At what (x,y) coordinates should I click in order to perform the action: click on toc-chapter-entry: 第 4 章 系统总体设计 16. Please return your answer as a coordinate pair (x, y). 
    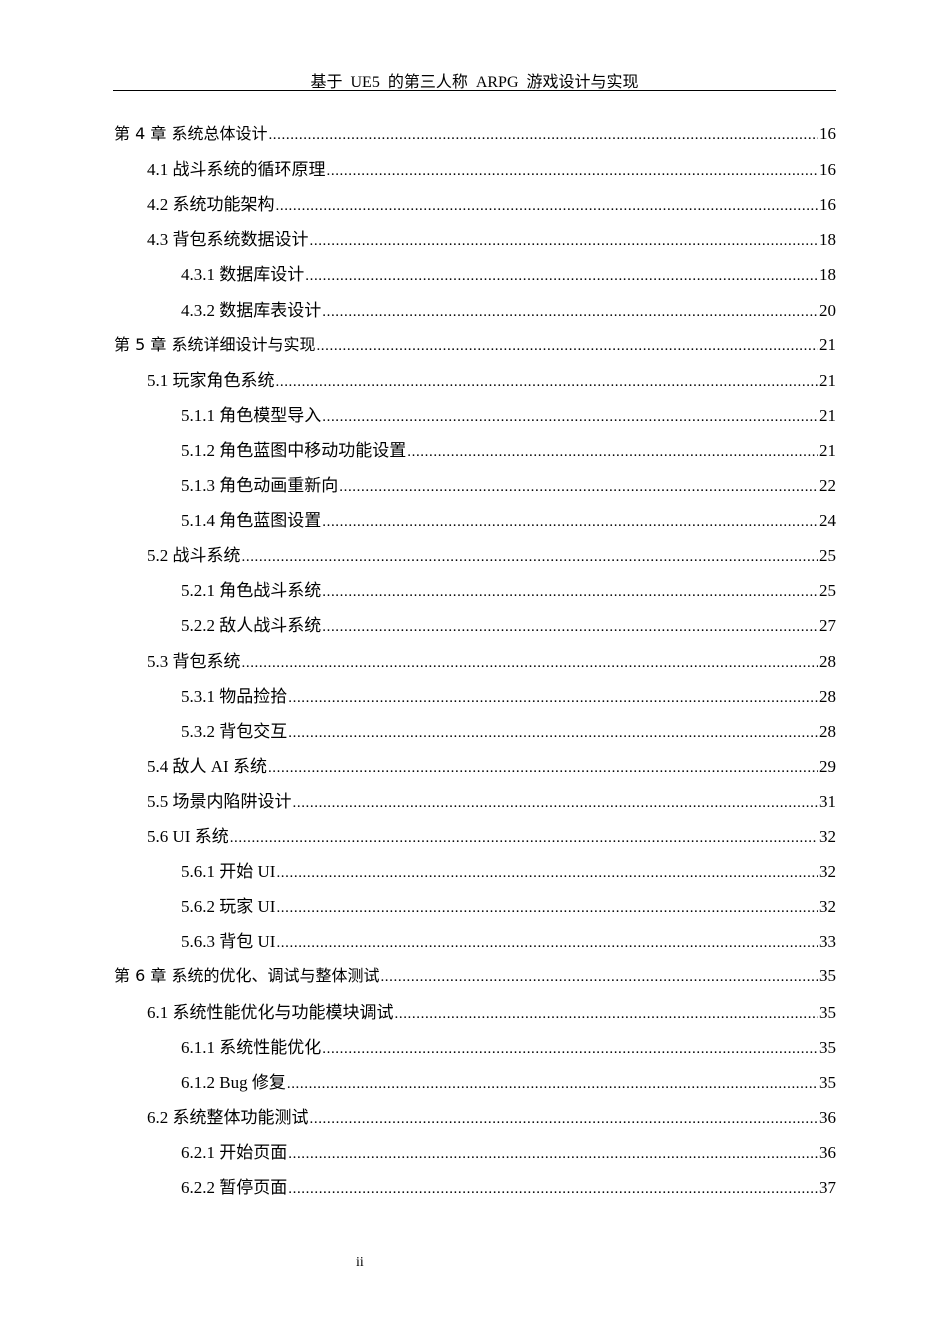
    Looking at the image, I should click on (475, 132).